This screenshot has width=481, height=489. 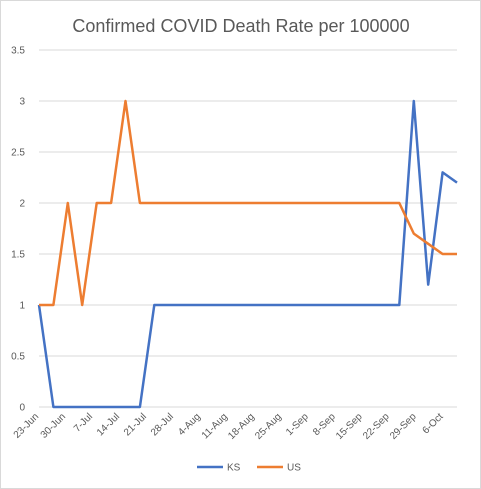 What do you see at coordinates (234, 468) in the screenshot?
I see `legend-label-ks: KS` at bounding box center [234, 468].